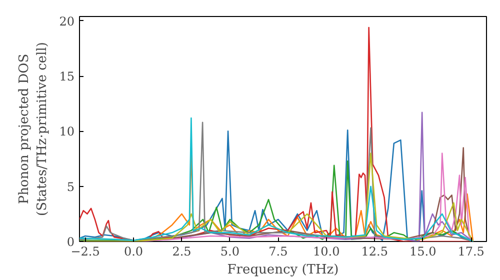 The height and width of the screenshot is (280, 500). What do you see at coordinates (134, 251) in the screenshot?
I see `x-tick-label: 0.0` at bounding box center [134, 251].